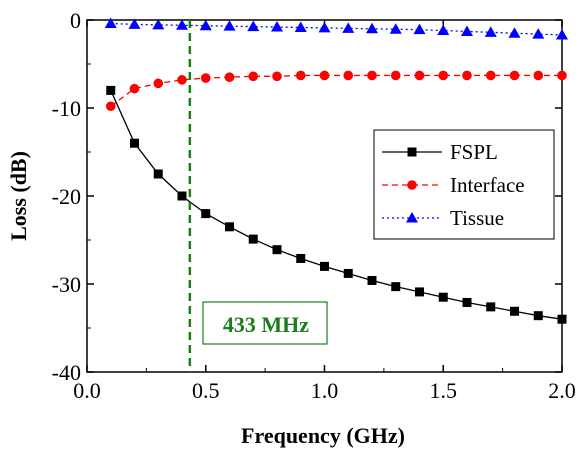  I want to click on legend-item-interface: Interface, so click(453, 185).